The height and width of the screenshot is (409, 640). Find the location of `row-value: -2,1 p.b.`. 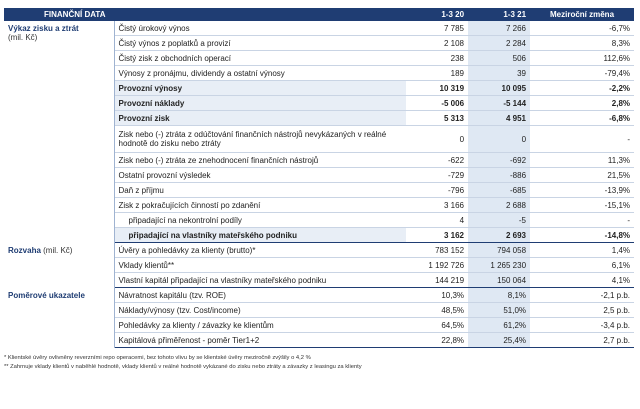

row-value: -2,1 p.b. is located at coordinates (582, 295).